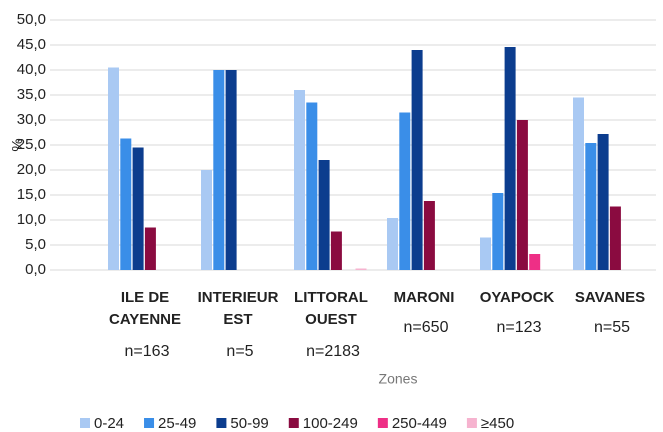 The image size is (663, 432). Describe the element at coordinates (398, 379) in the screenshot. I see `x-axis-label: Zones` at that location.